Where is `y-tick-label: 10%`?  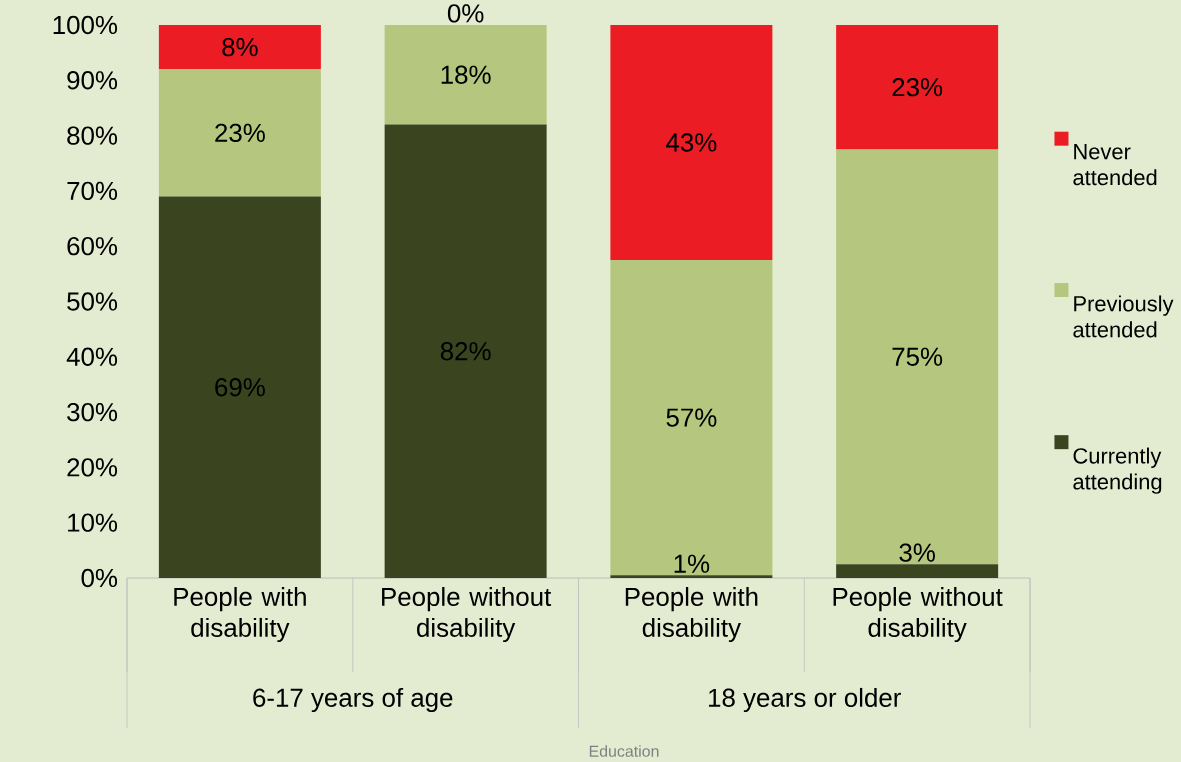 y-tick-label: 10% is located at coordinates (93, 522).